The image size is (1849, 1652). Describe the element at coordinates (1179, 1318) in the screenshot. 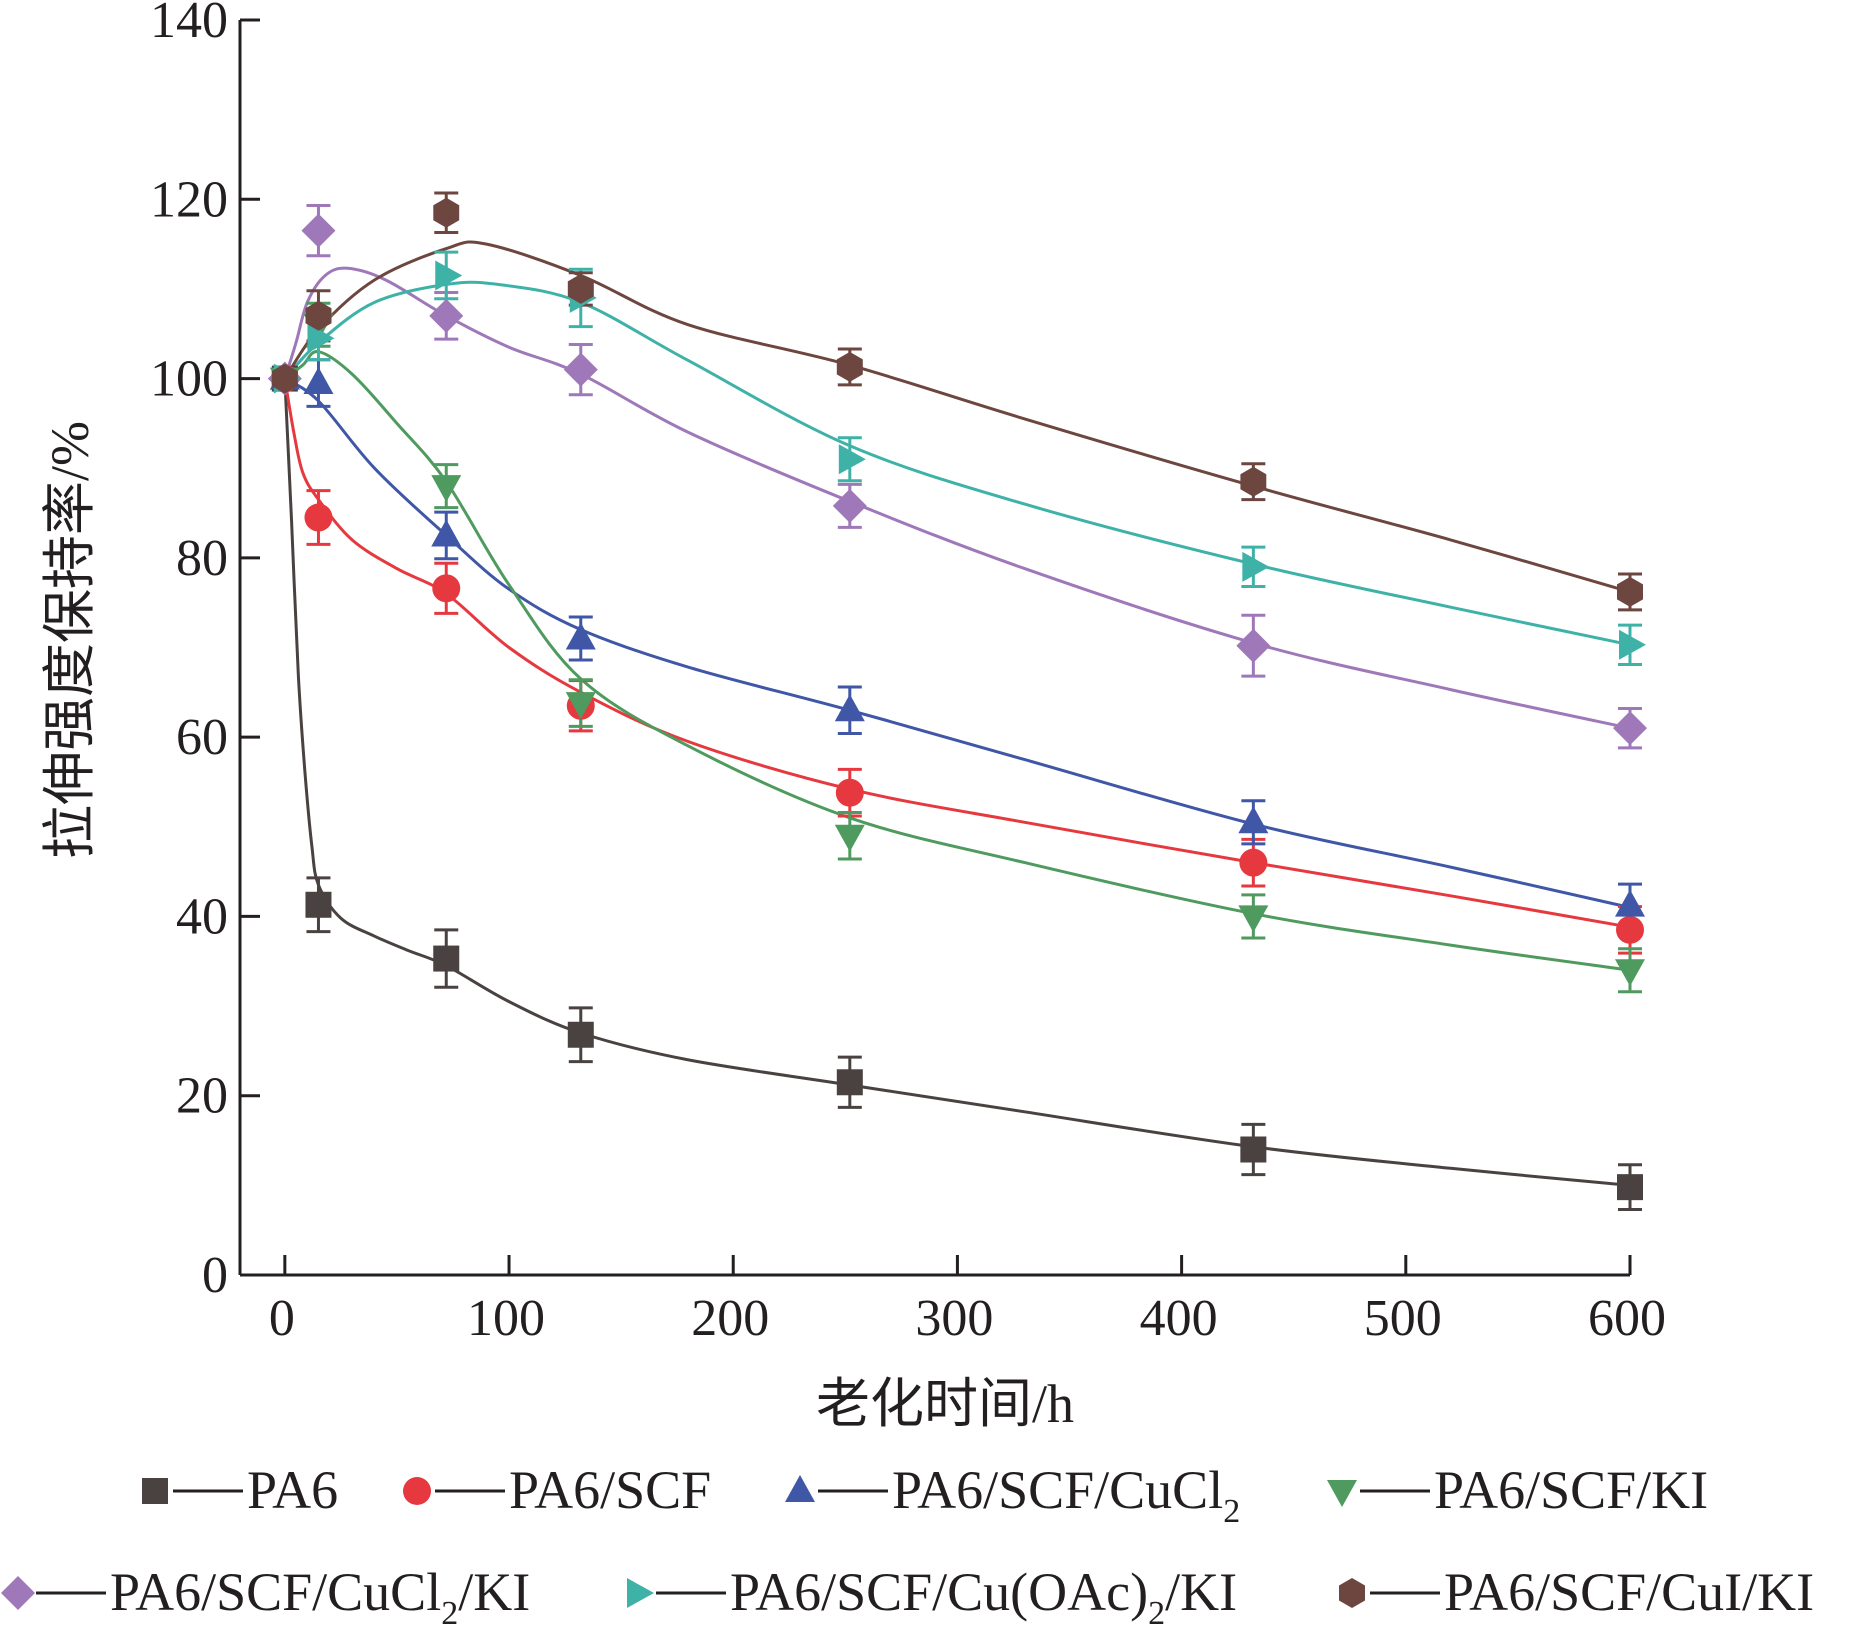

I see `x-tick-label: 400` at that location.